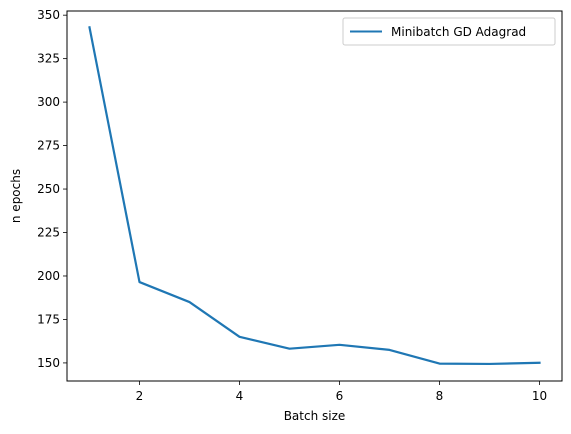  Describe the element at coordinates (48, 146) in the screenshot. I see `y-tick-label: 275` at that location.